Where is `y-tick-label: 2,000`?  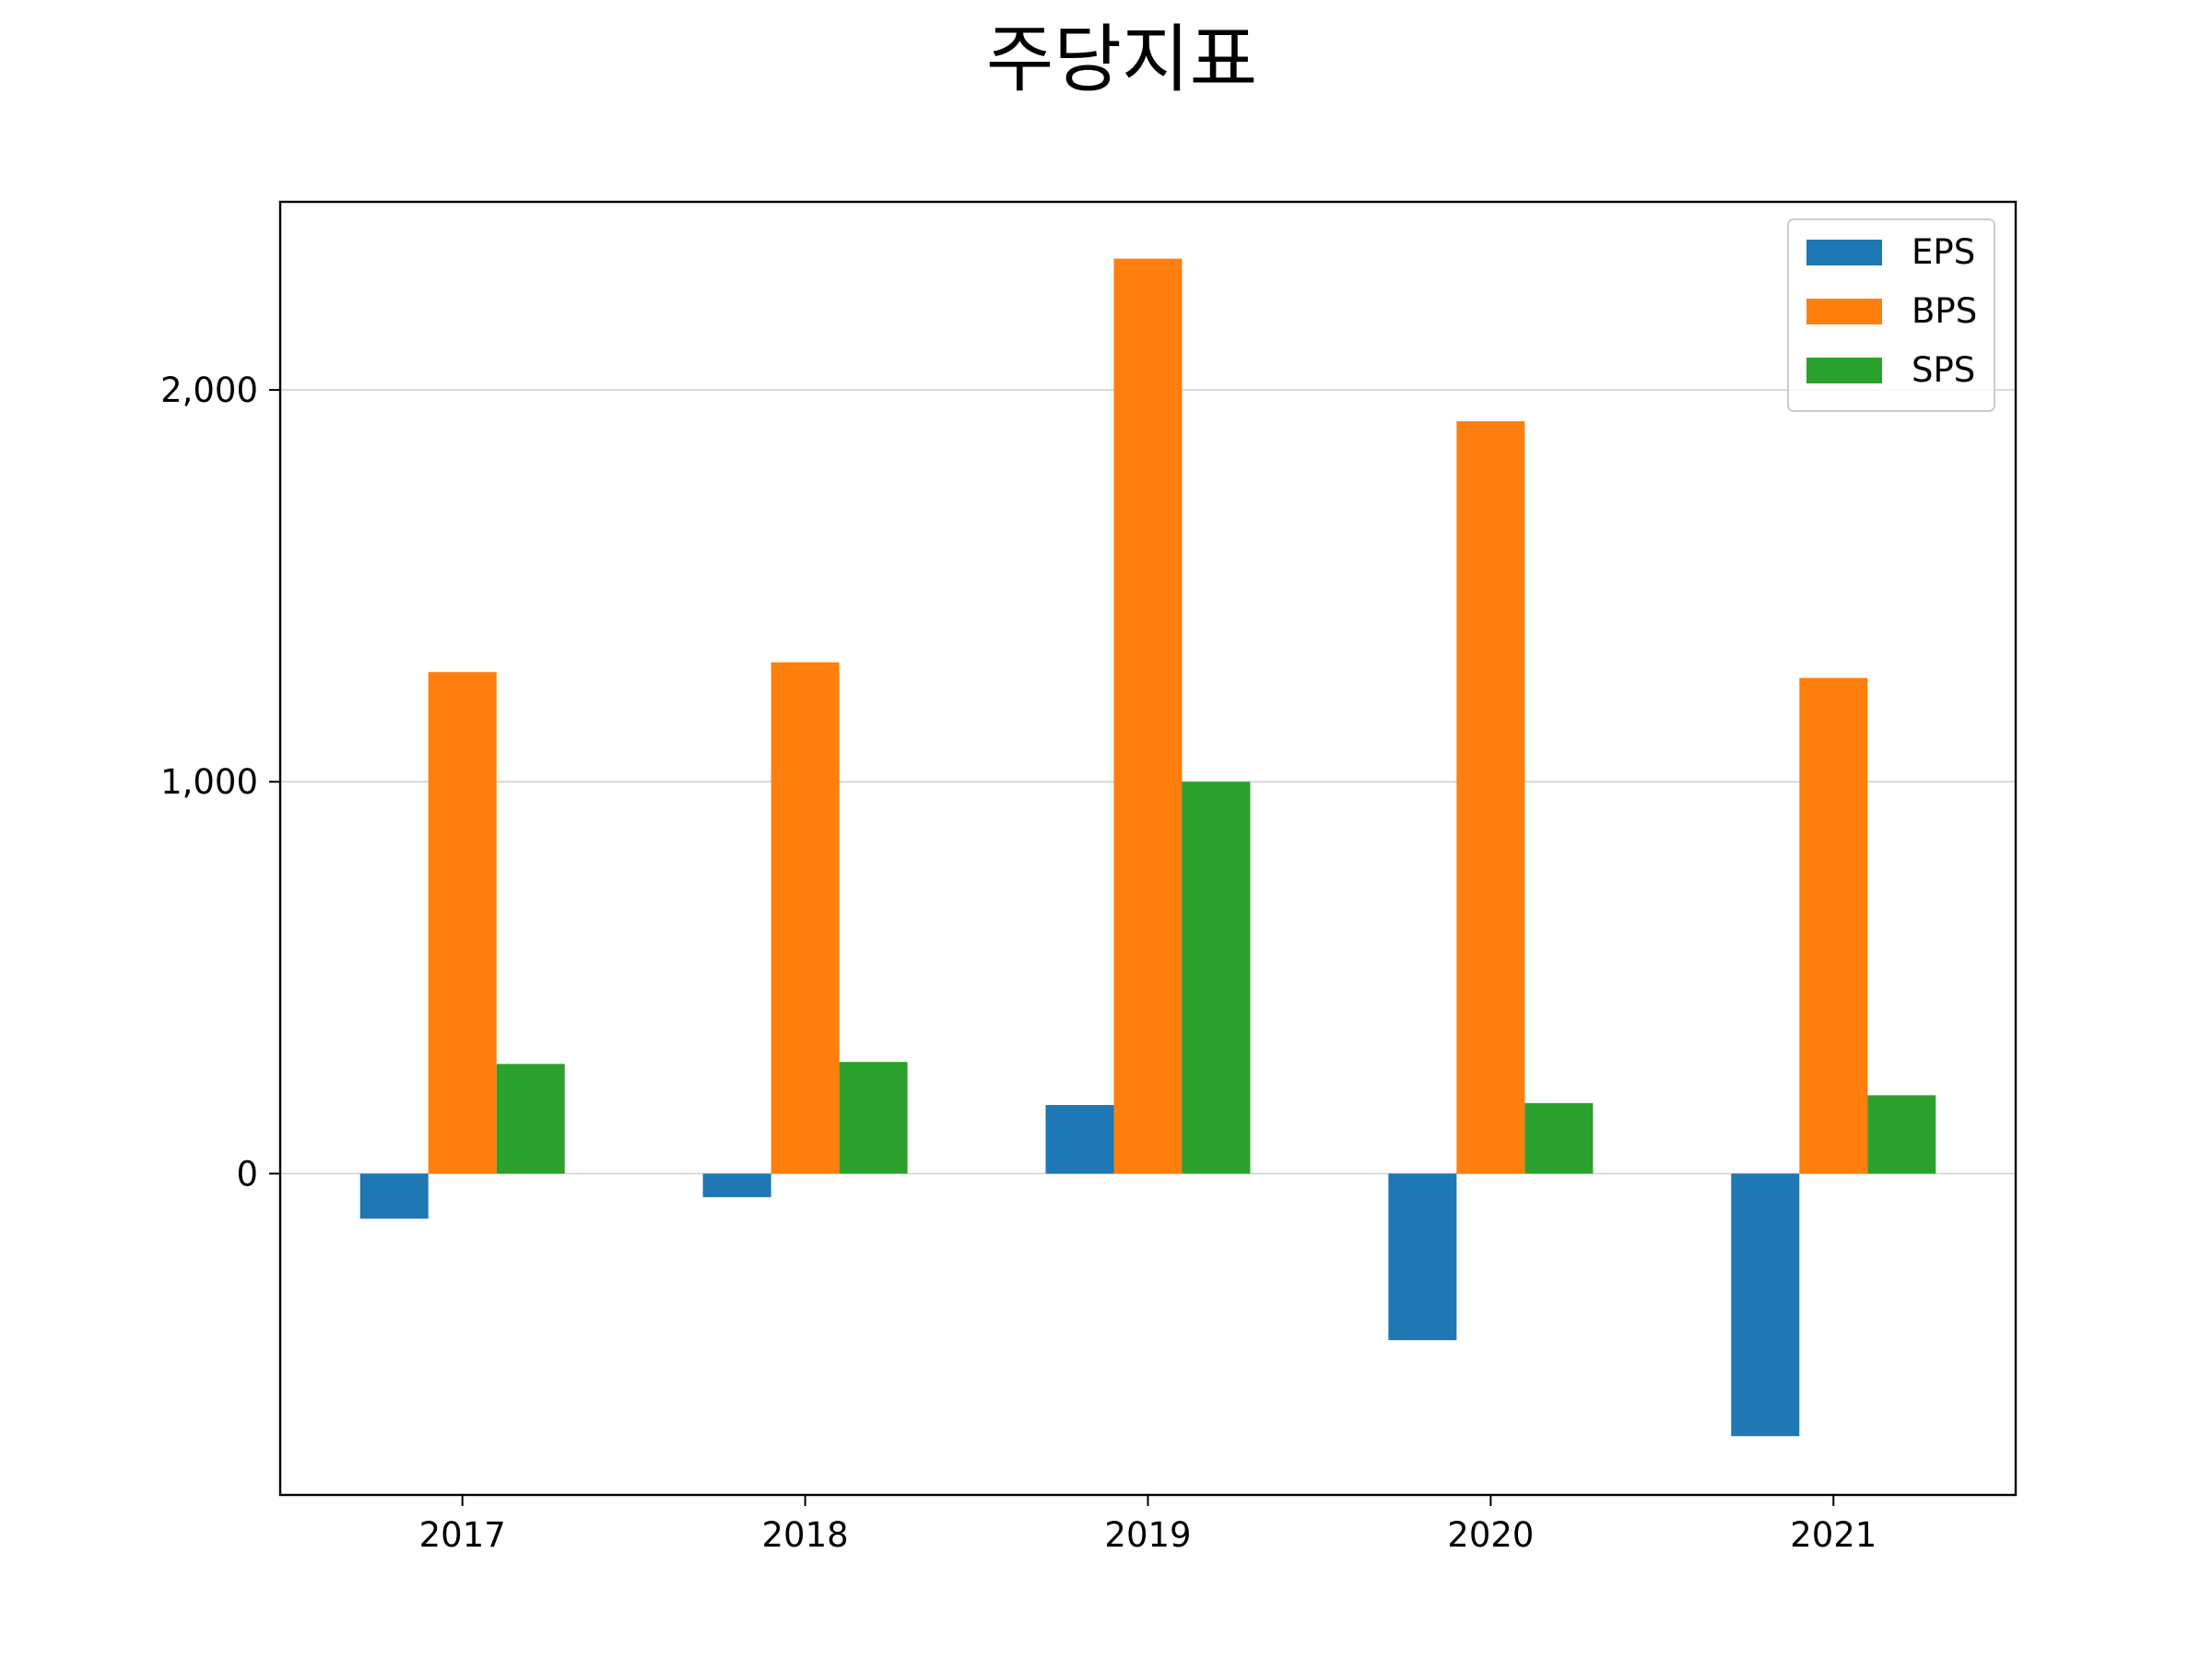
y-tick-label: 2,000 is located at coordinates (209, 390).